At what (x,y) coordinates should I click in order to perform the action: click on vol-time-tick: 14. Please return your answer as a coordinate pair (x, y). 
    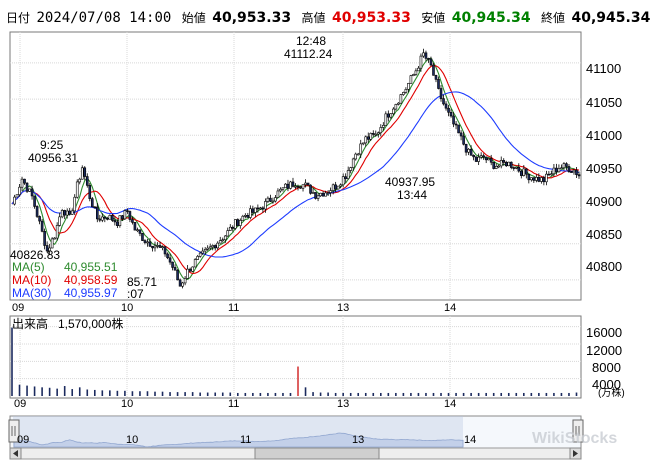
    Looking at the image, I should click on (450, 404).